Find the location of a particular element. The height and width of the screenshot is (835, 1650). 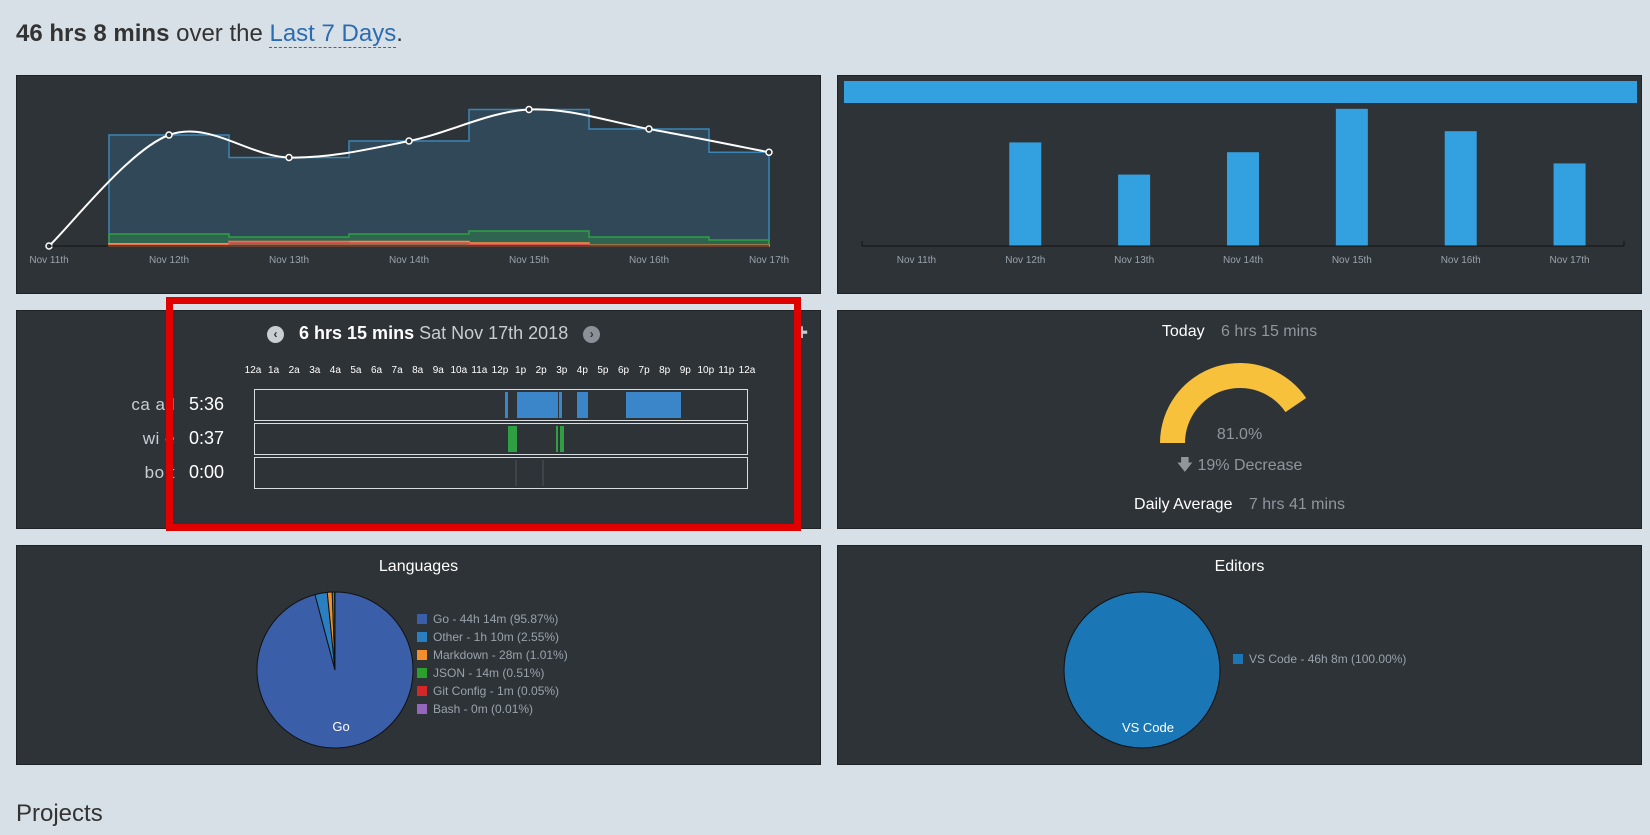

today-label: Today is located at coordinates (1183, 331).